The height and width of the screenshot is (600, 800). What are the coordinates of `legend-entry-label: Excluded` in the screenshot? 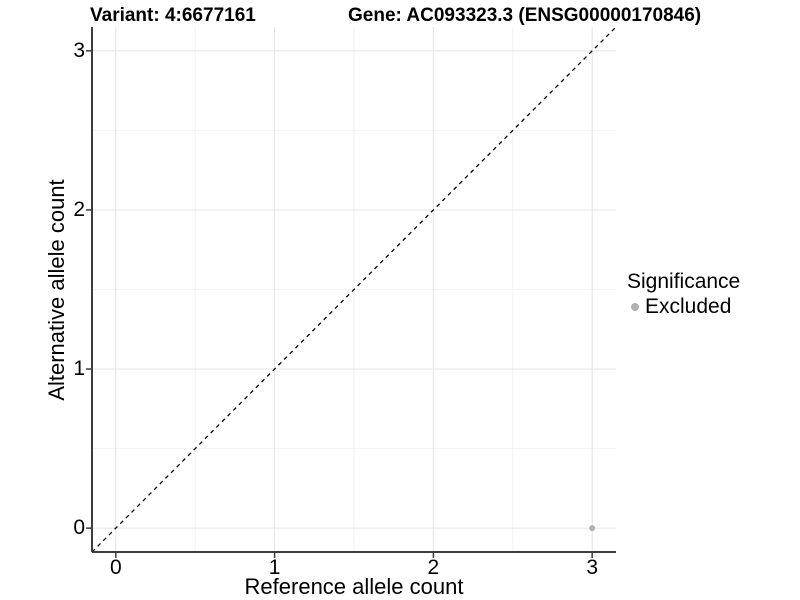 It's located at (688, 306).